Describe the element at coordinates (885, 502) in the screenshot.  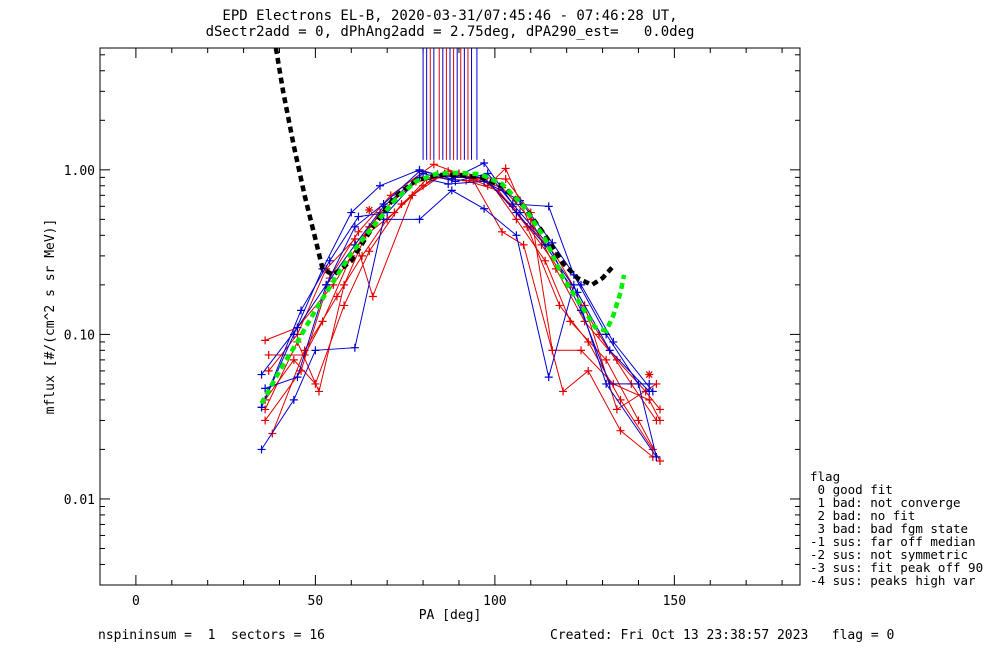
I see `legend-item: 1 bad: not converge` at that location.